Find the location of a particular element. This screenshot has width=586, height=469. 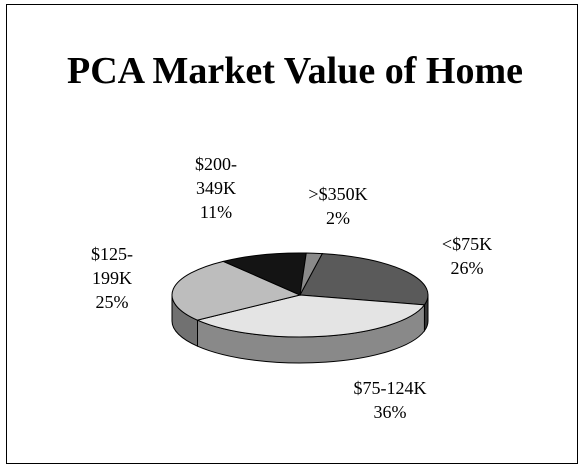

category-label: >$350K is located at coordinates (338, 194).